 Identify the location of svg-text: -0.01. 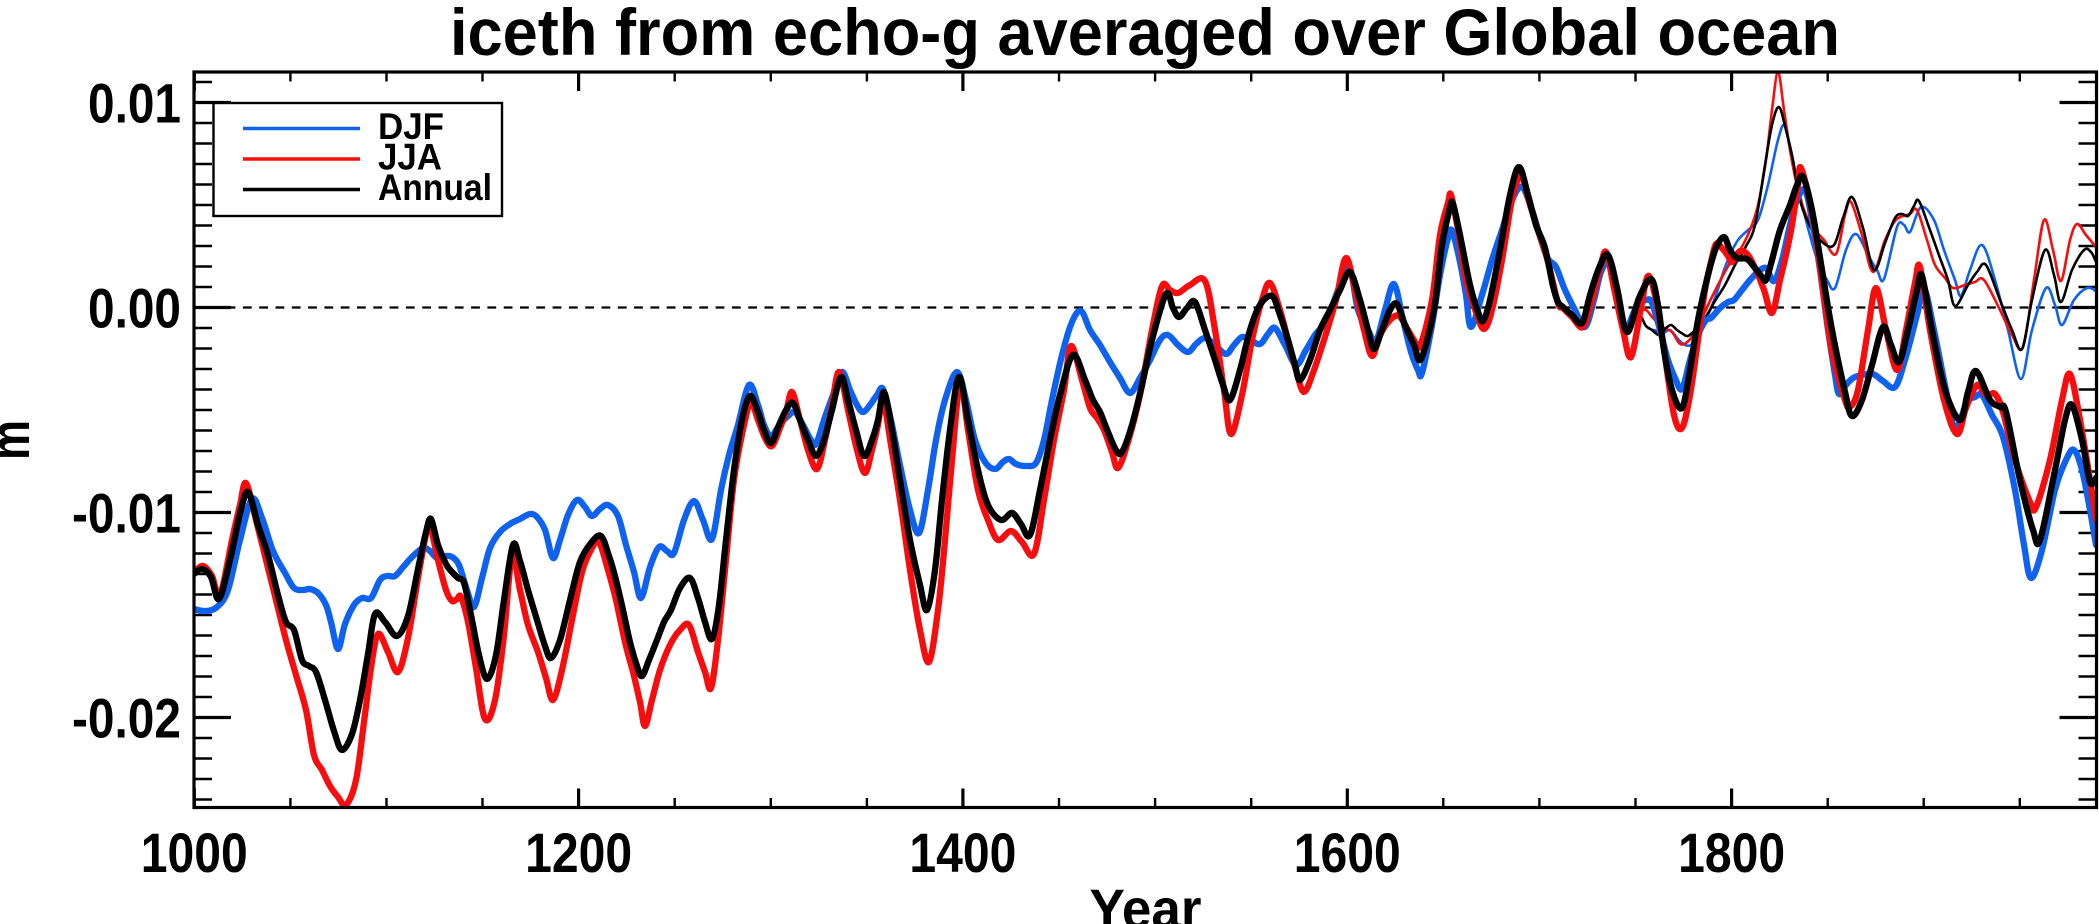
(126, 513).